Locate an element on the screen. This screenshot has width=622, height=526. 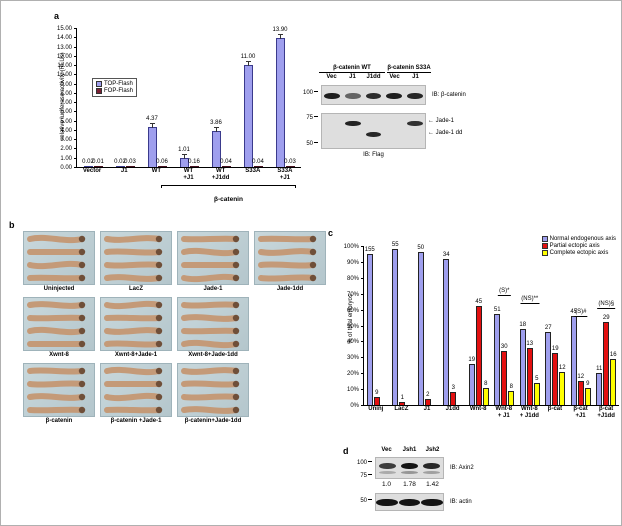
embryo-panel: β-catenin is located at coordinates (59, 394).